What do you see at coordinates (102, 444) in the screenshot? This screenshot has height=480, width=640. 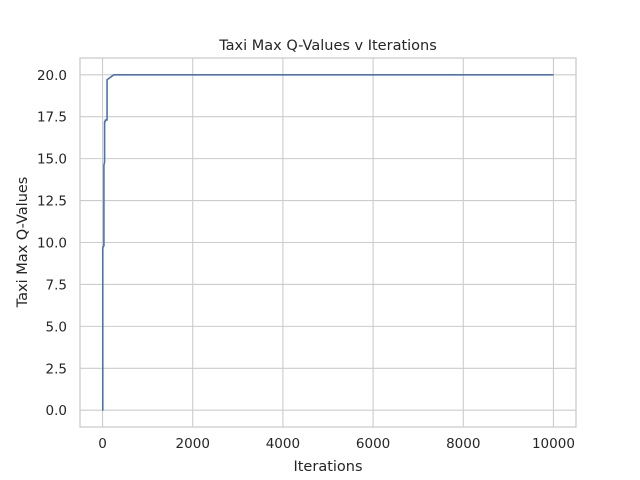 I see `x-tick-label: 0` at bounding box center [102, 444].